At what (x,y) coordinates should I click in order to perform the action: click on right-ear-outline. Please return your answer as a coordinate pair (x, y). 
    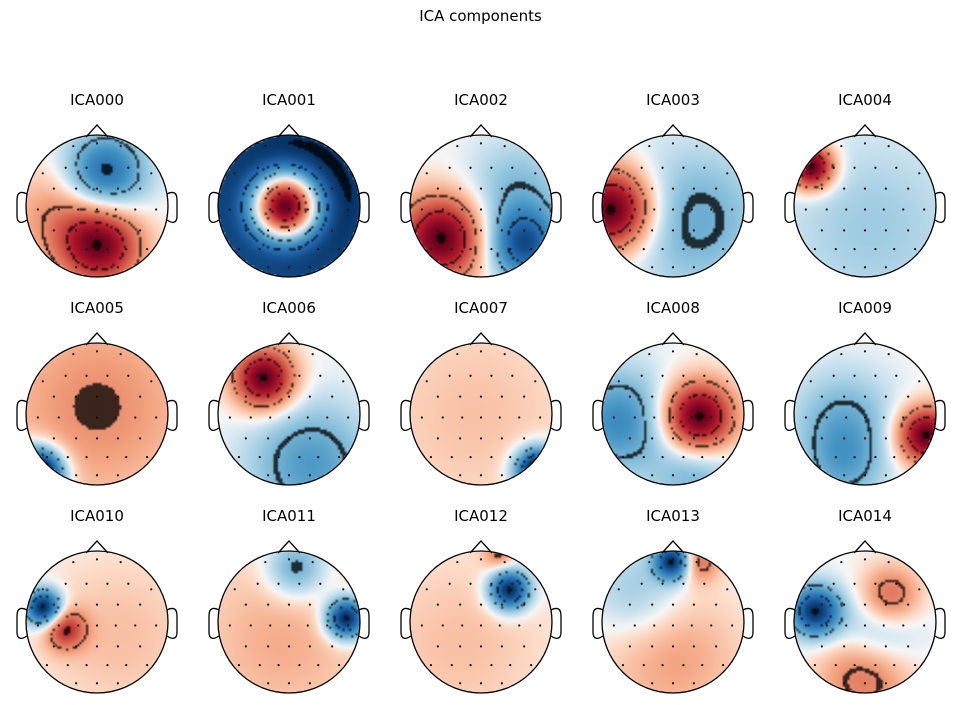
    Looking at the image, I should click on (364, 623).